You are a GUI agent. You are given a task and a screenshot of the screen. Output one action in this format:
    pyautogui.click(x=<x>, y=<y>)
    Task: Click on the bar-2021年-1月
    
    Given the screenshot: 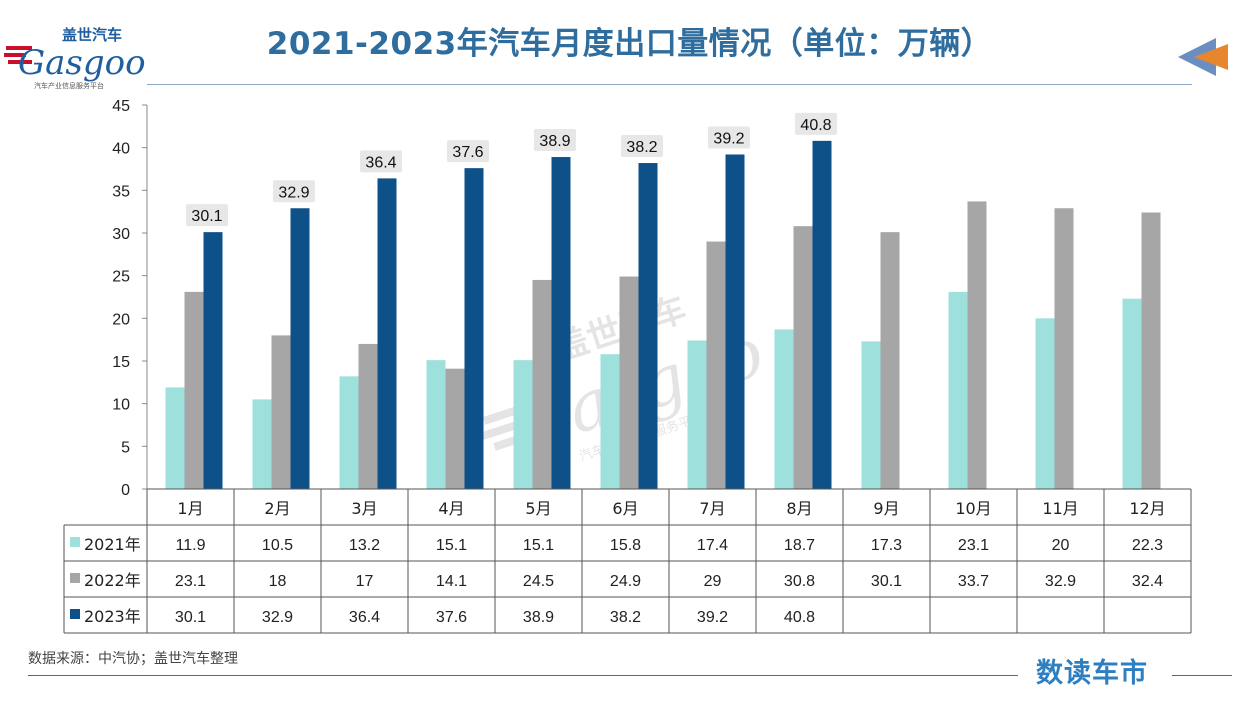 What is the action you would take?
    pyautogui.click(x=175, y=438)
    